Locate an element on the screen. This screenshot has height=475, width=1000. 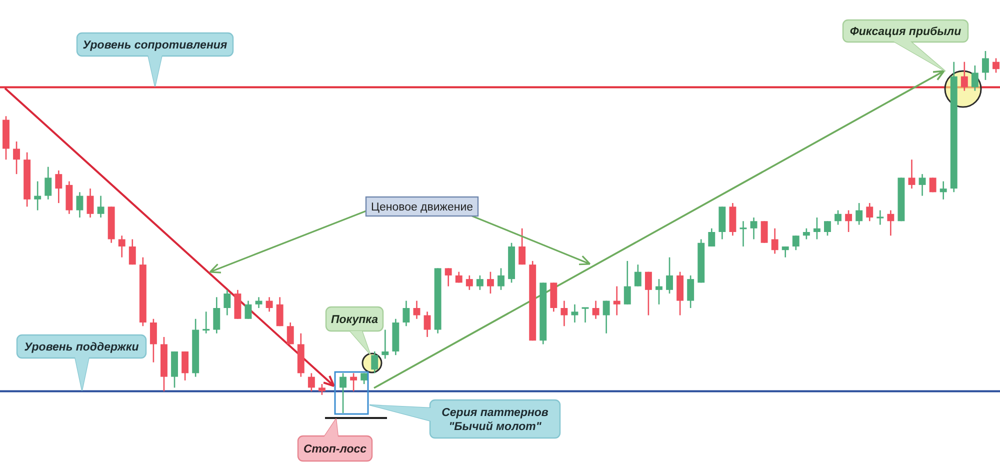
annotation: Покупка is located at coordinates (354, 320).